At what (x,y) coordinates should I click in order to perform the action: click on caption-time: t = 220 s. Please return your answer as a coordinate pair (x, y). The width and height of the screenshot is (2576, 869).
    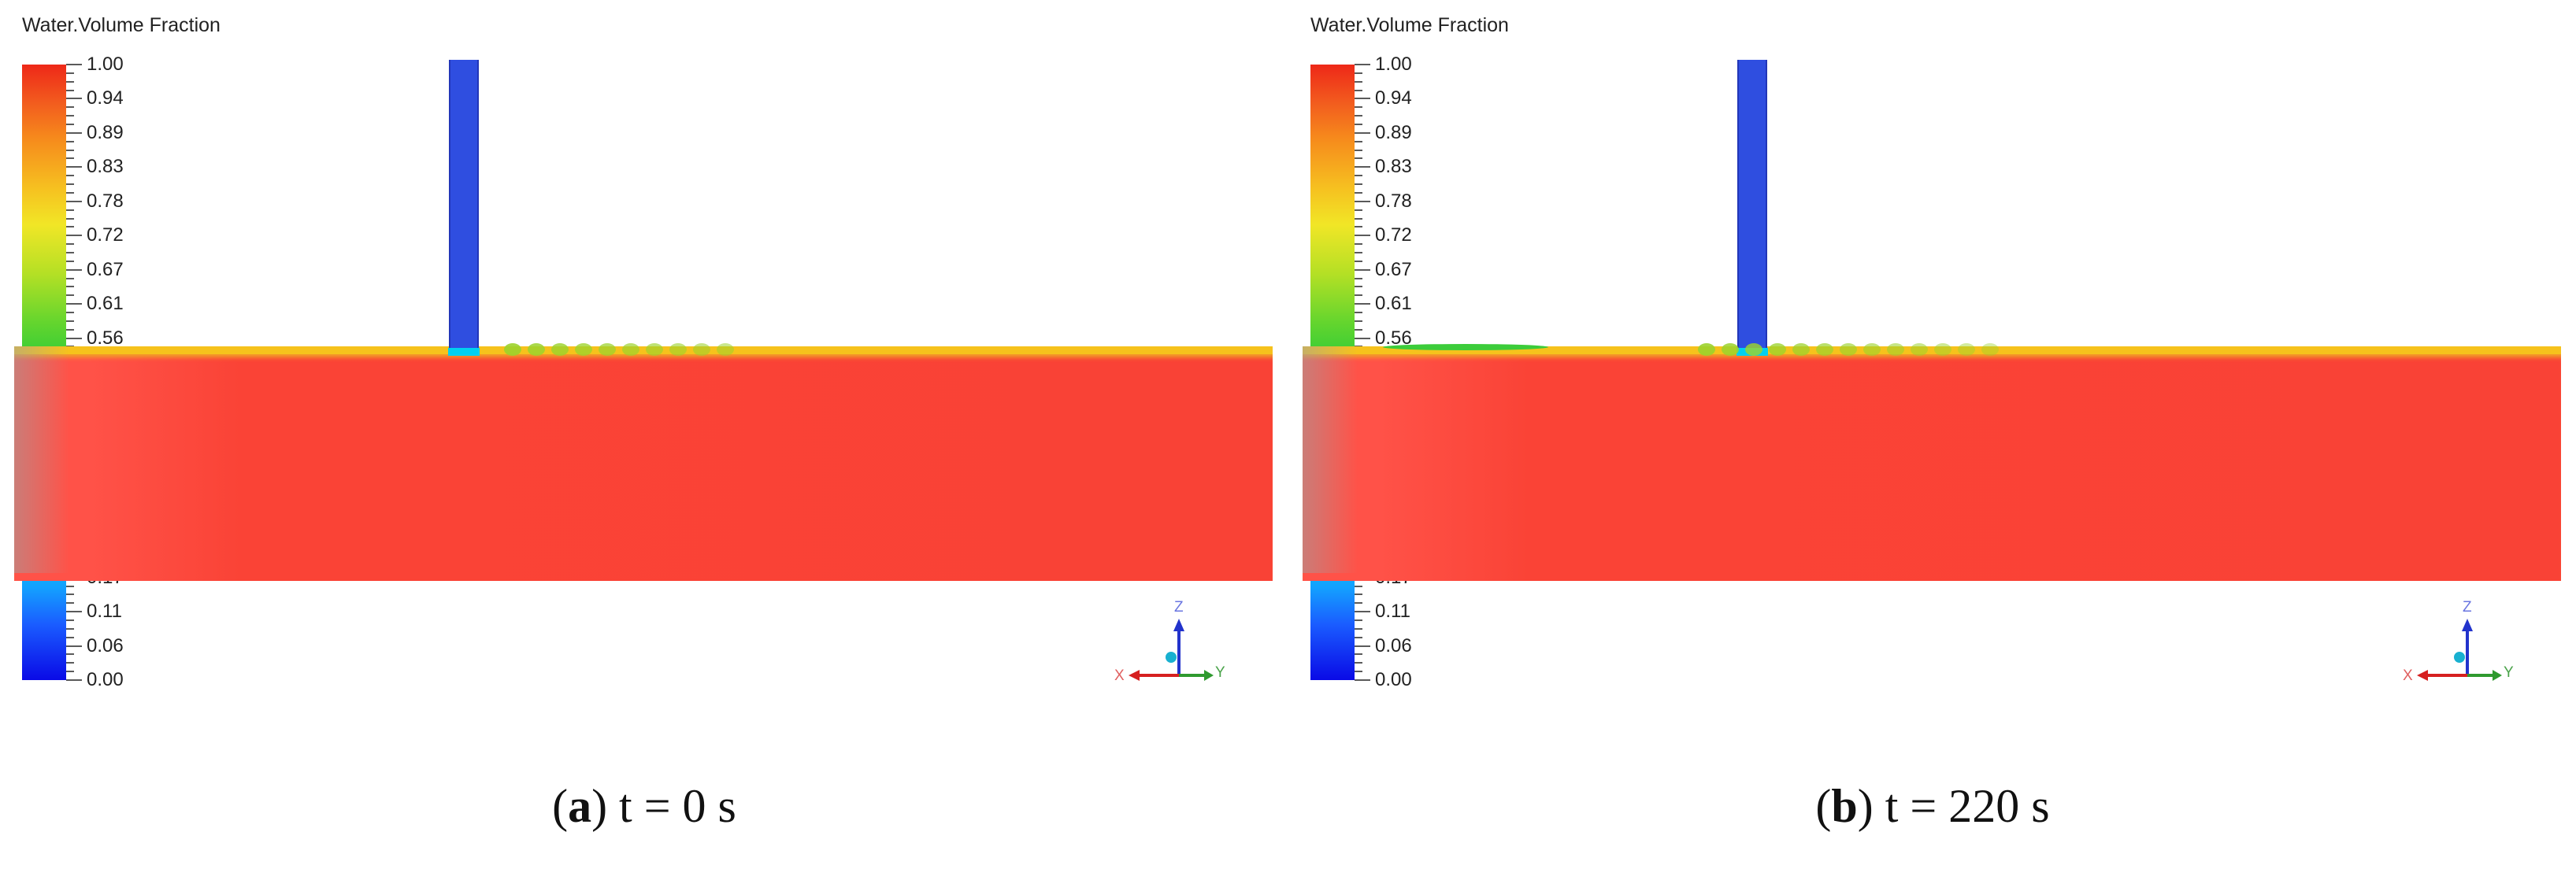
    Looking at the image, I should click on (1967, 806).